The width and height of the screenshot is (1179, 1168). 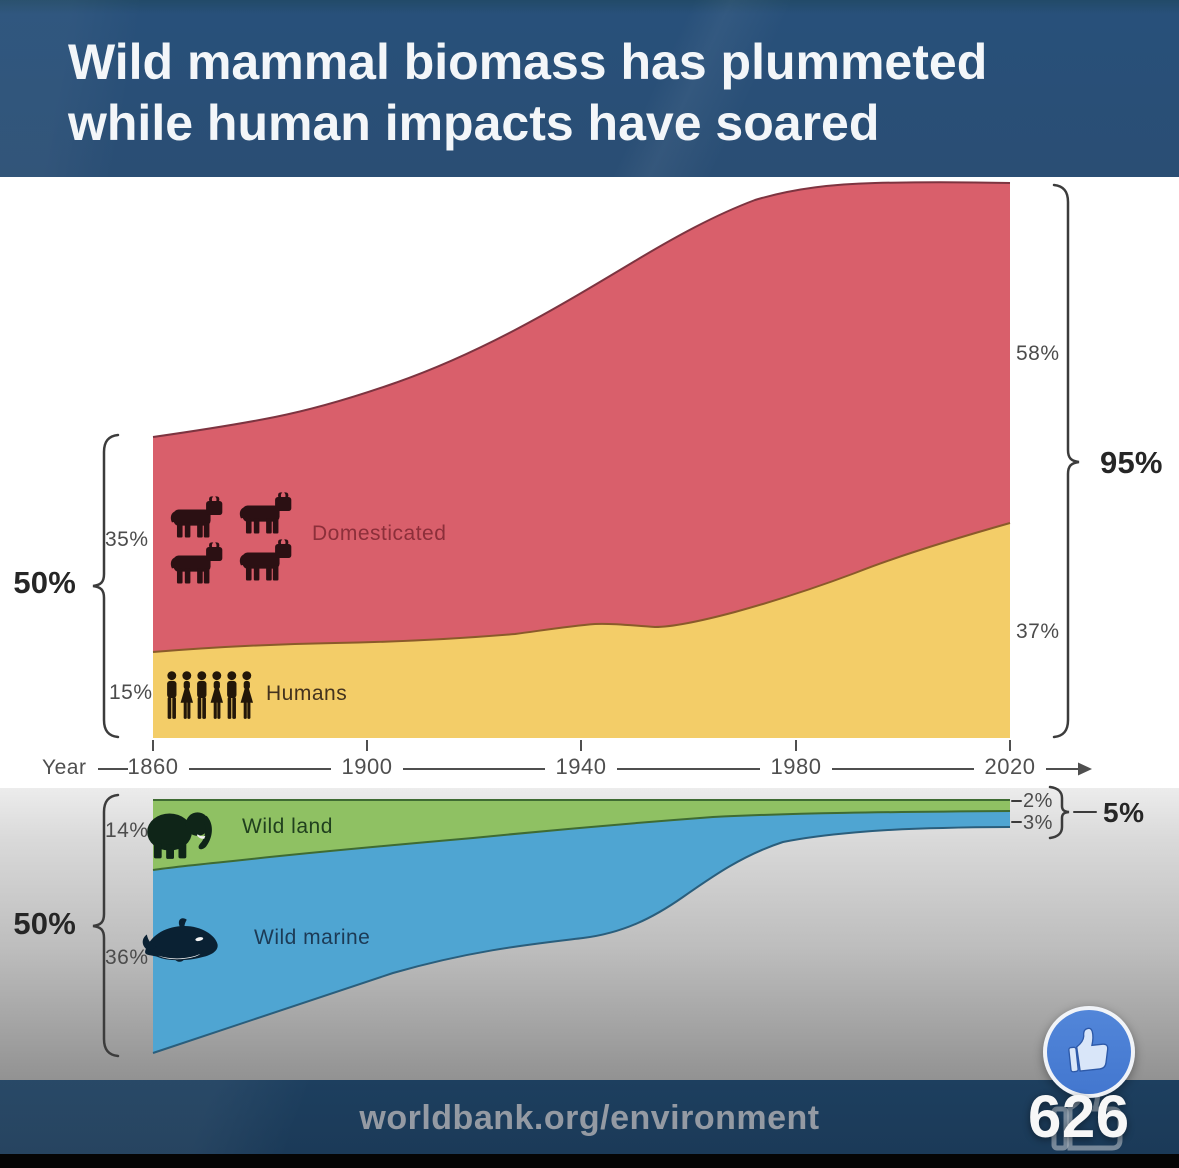 What do you see at coordinates (581, 766) in the screenshot?
I see `axis-tick-1940: 1940` at bounding box center [581, 766].